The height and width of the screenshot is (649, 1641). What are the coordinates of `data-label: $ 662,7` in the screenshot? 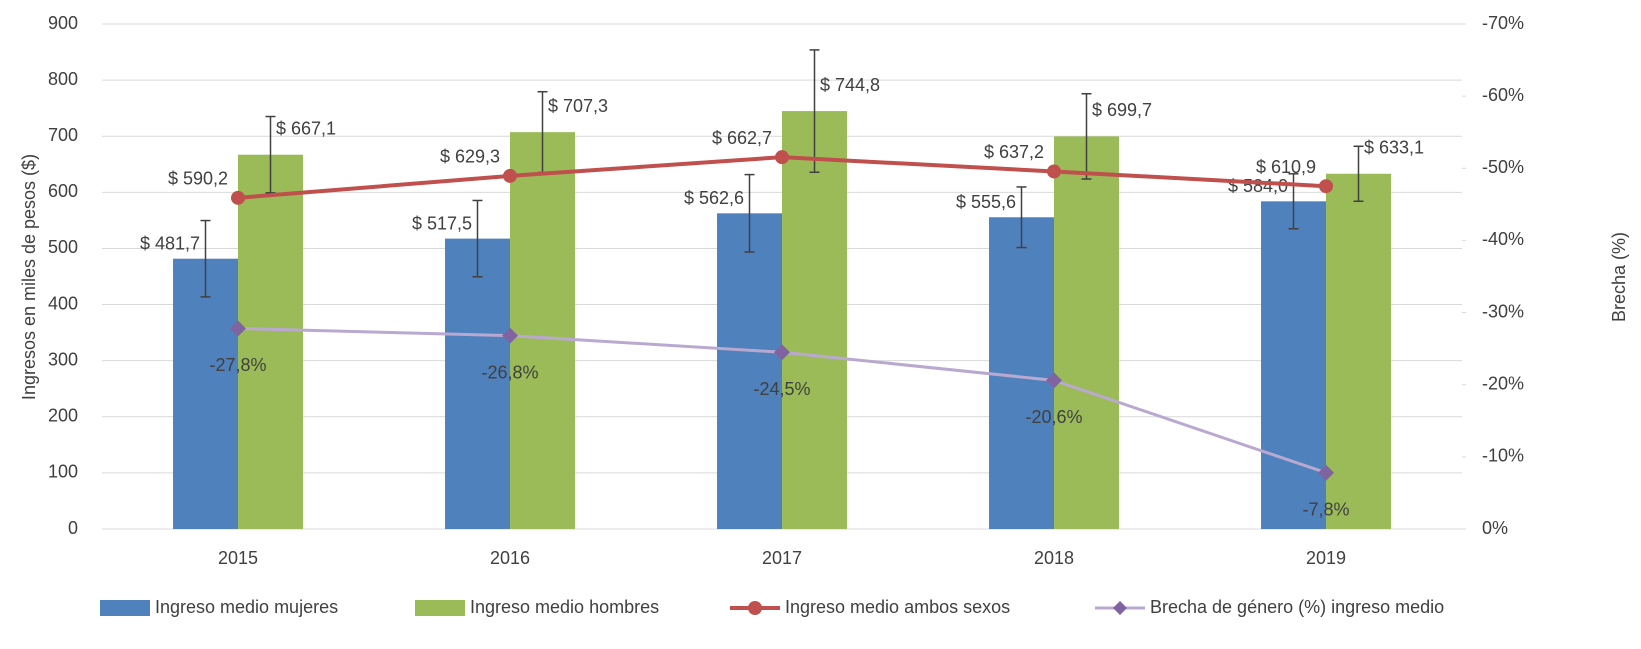 It's located at (742, 138).